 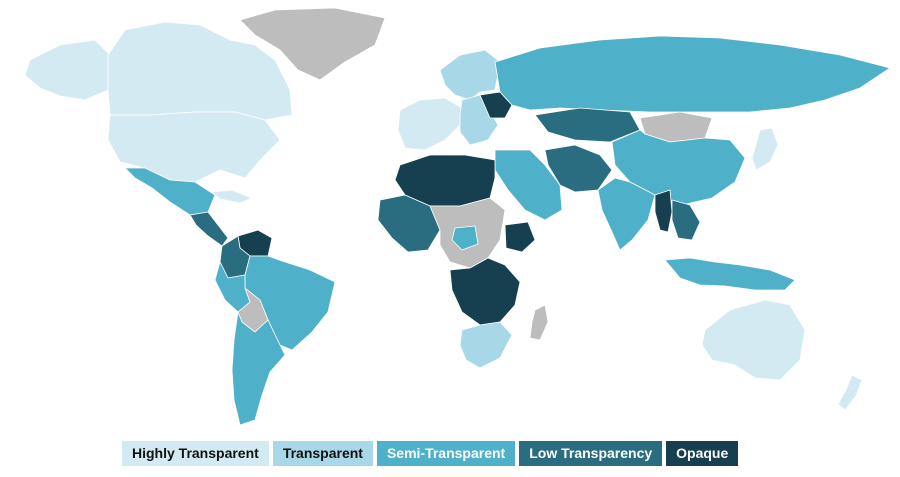 I want to click on region-scandinavia, so click(x=470, y=75).